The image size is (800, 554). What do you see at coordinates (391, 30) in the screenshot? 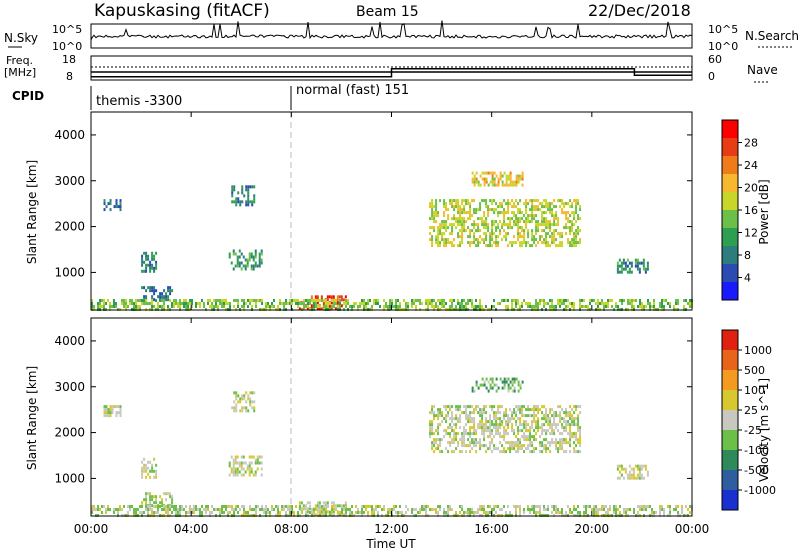
I see `noise-sky-line` at bounding box center [391, 30].